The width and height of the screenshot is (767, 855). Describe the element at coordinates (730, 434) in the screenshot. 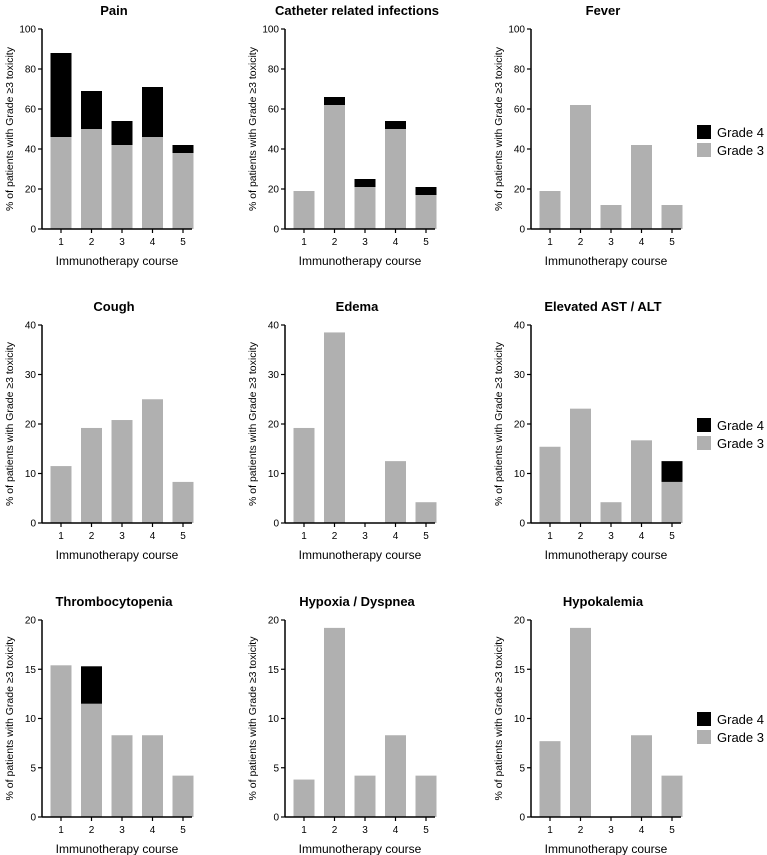

I see `legend-row-2: Grade 4 Grade 3` at that location.